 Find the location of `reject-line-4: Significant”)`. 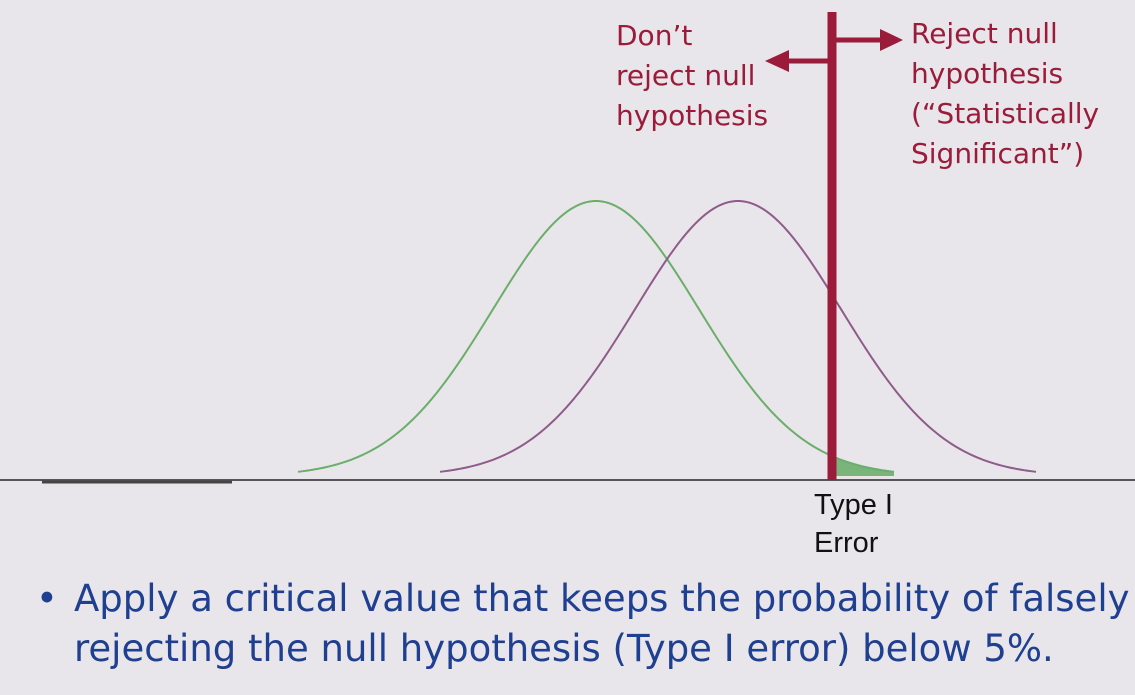

reject-line-4: Significant”) is located at coordinates (998, 153).